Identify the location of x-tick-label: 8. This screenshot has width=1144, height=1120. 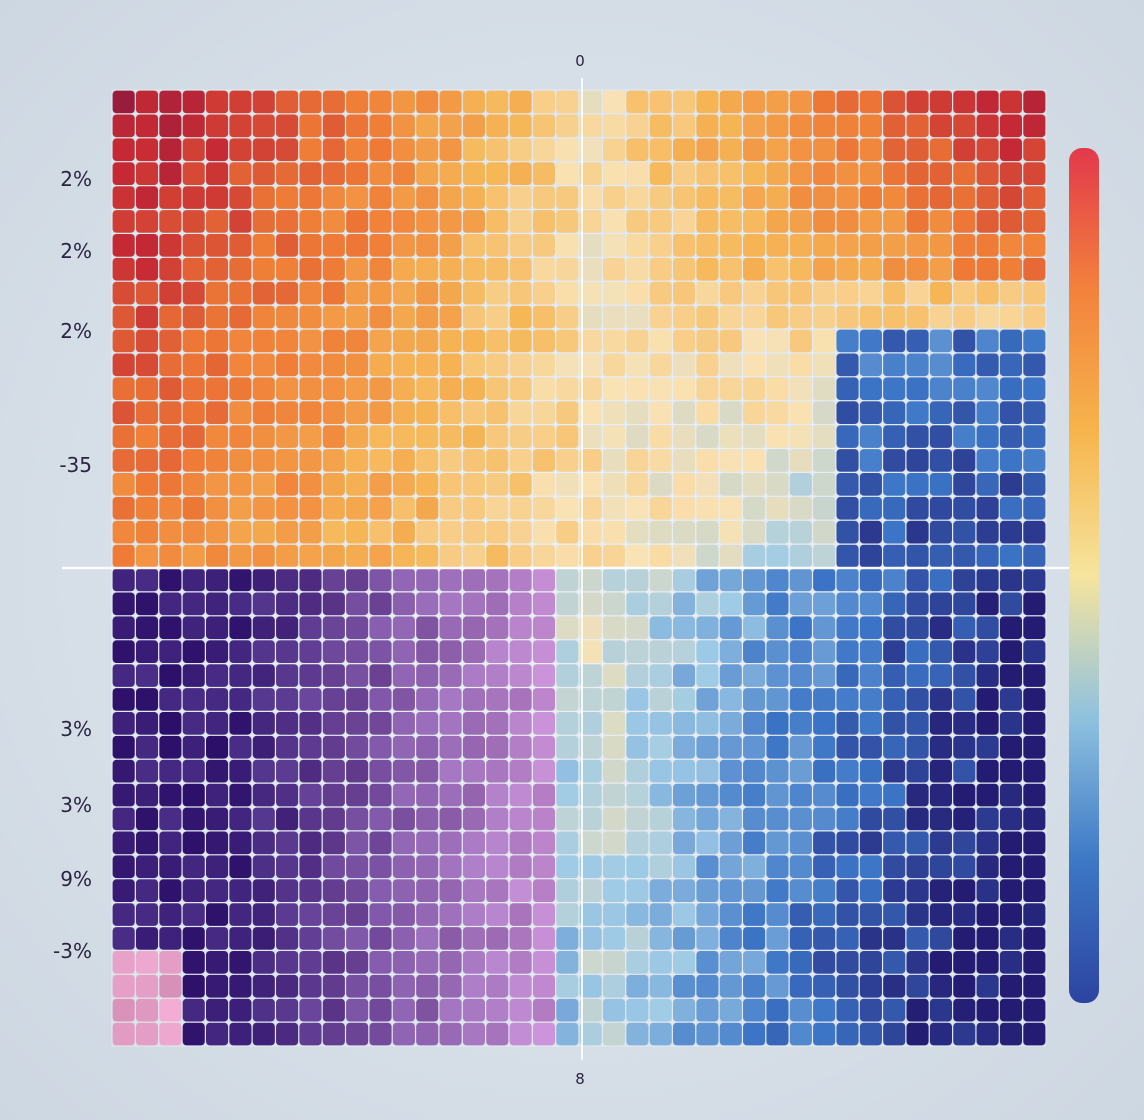
(580, 1079).